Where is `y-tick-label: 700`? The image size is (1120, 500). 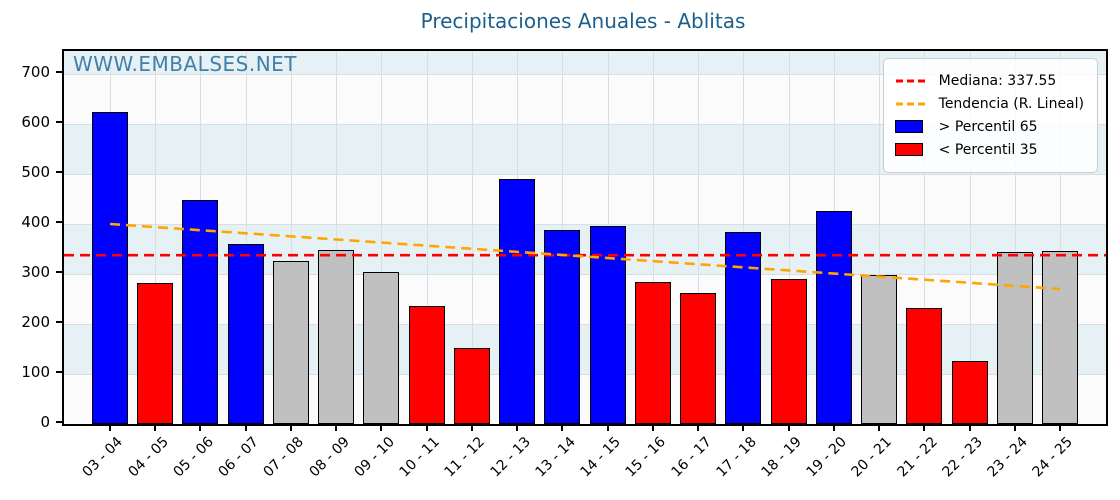
y-tick-label: 700 is located at coordinates (35, 72).